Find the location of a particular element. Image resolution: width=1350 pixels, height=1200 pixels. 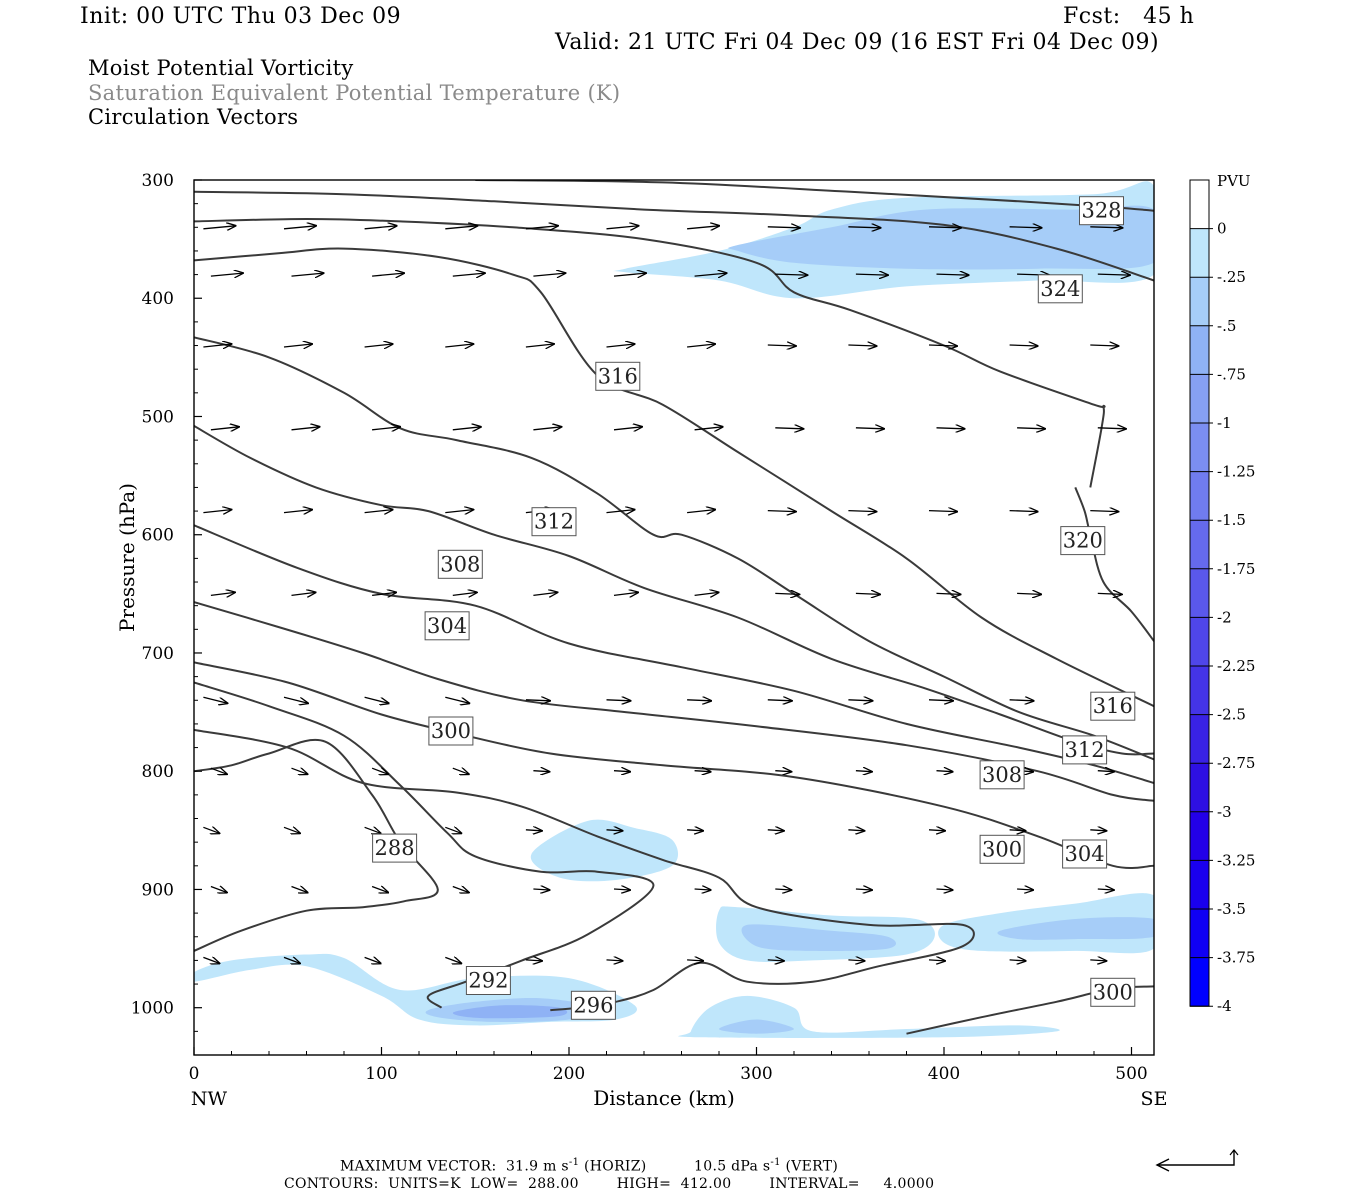

colorbar-label: -1.5 is located at coordinates (1231, 520).